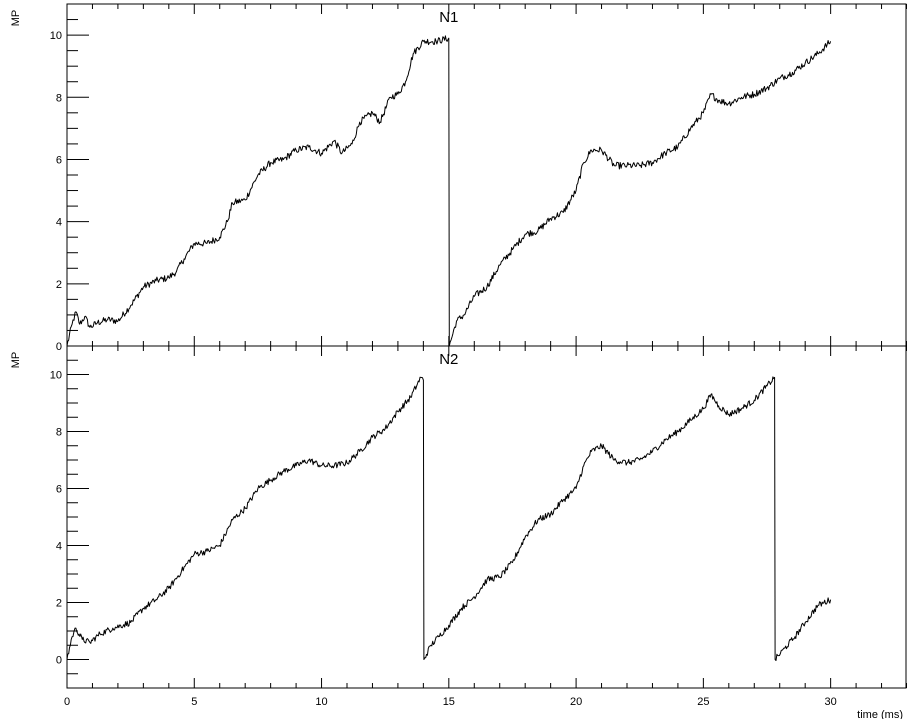  What do you see at coordinates (194, 702) in the screenshot?
I see `x-tick-label: 5` at bounding box center [194, 702].